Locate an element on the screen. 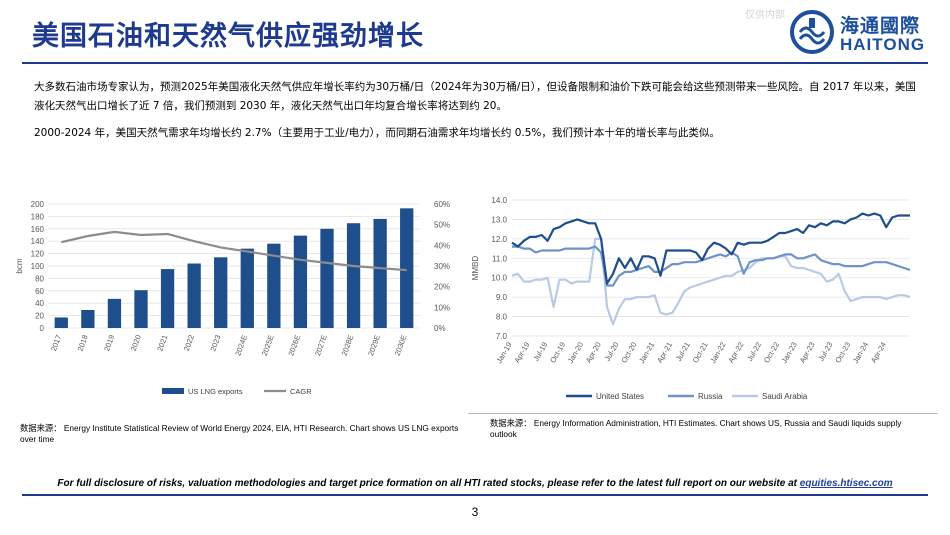 This screenshot has height=535, width=950. x-tick-label: 2025E is located at coordinates (268, 345).